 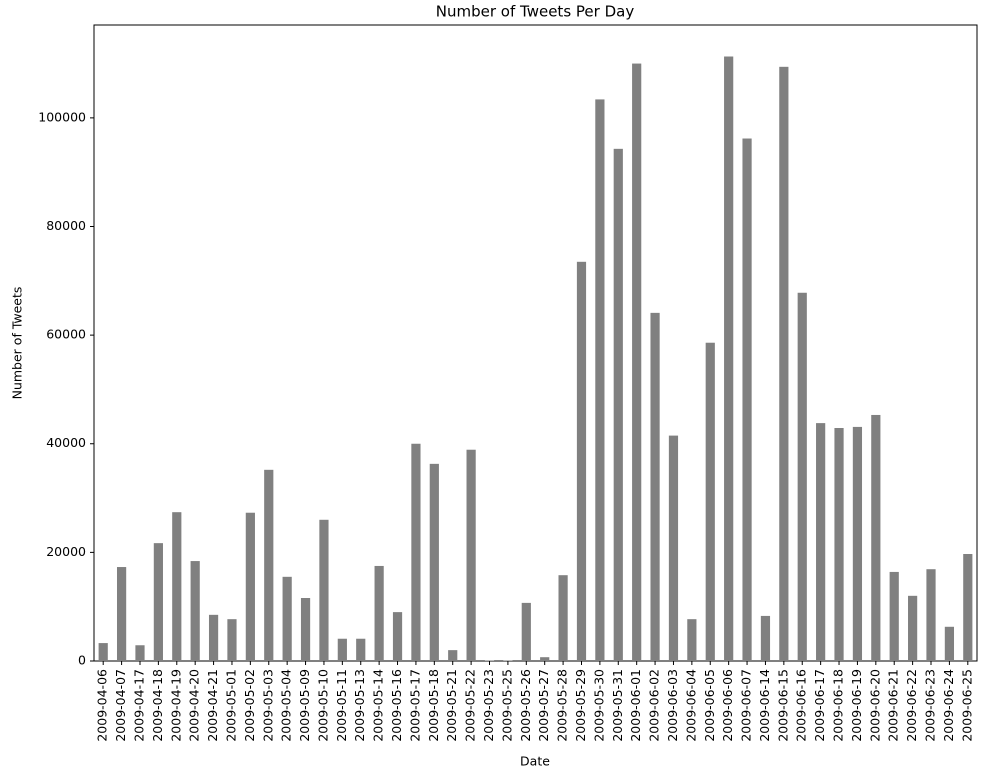 I want to click on x-tick-label: 2009-04-19, so click(x=175, y=705).